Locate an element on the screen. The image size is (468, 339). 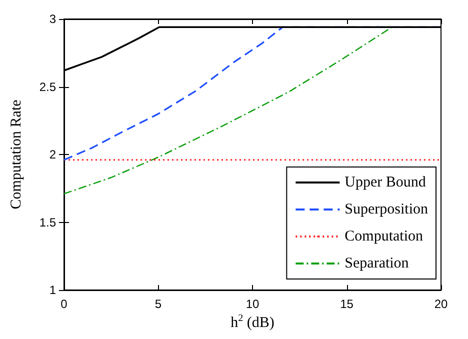
x-tick-label: 15 is located at coordinates (347, 304).